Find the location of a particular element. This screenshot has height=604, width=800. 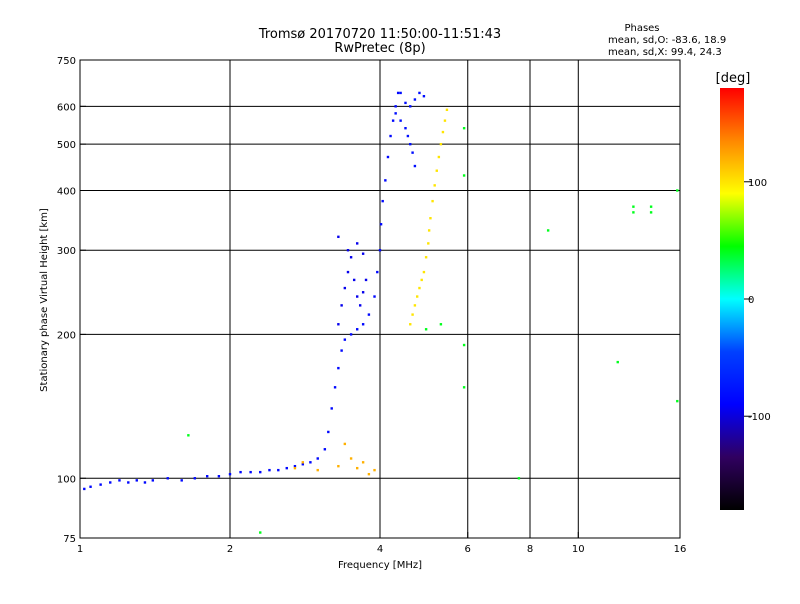

x-tick-label: 10 is located at coordinates (578, 549).